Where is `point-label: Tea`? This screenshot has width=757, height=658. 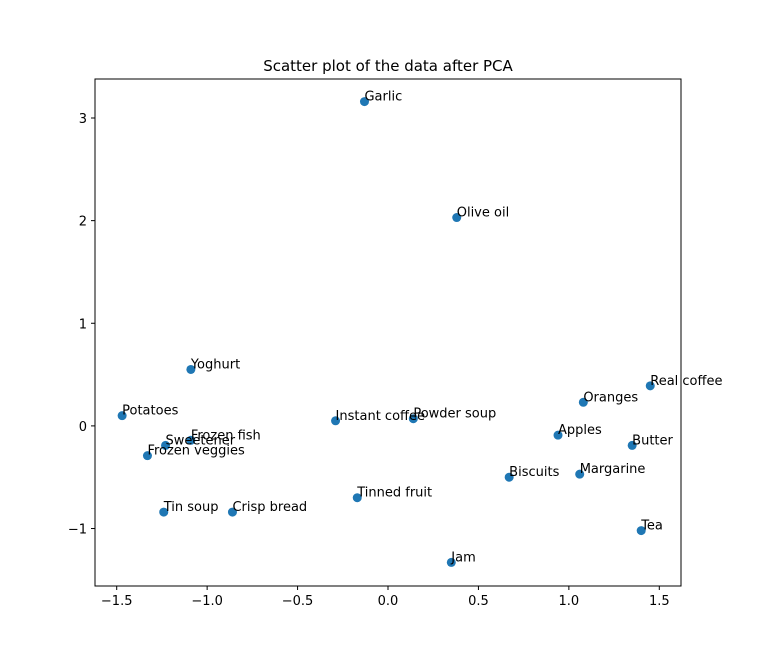 point-label: Tea is located at coordinates (651, 526).